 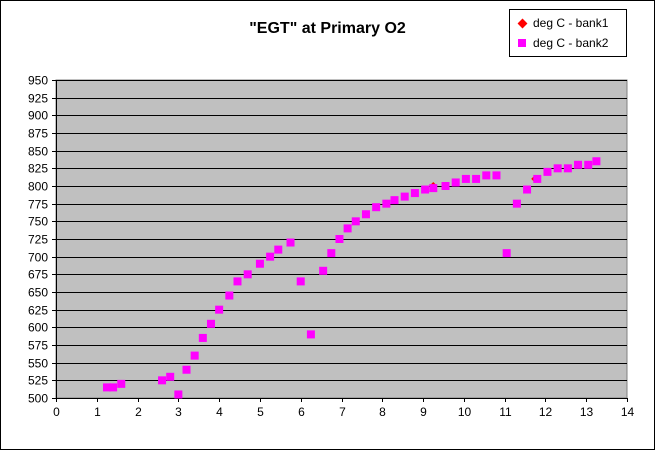 I want to click on x-tick-label: 12, so click(x=546, y=412).